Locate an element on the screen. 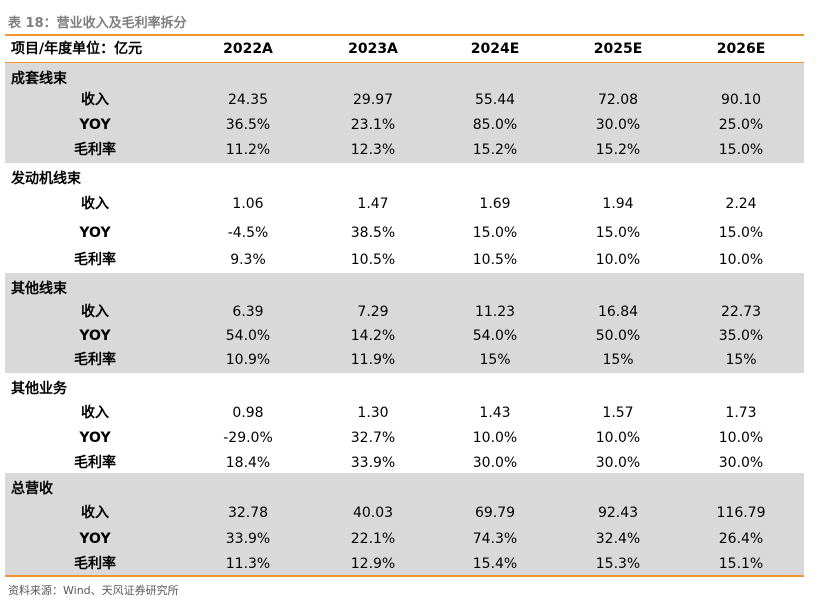 Image resolution: width=828 pixels, height=602 pixels. table-row: 收入 0.98 1.30 1.43 1.57 1.73 is located at coordinates (404, 414).